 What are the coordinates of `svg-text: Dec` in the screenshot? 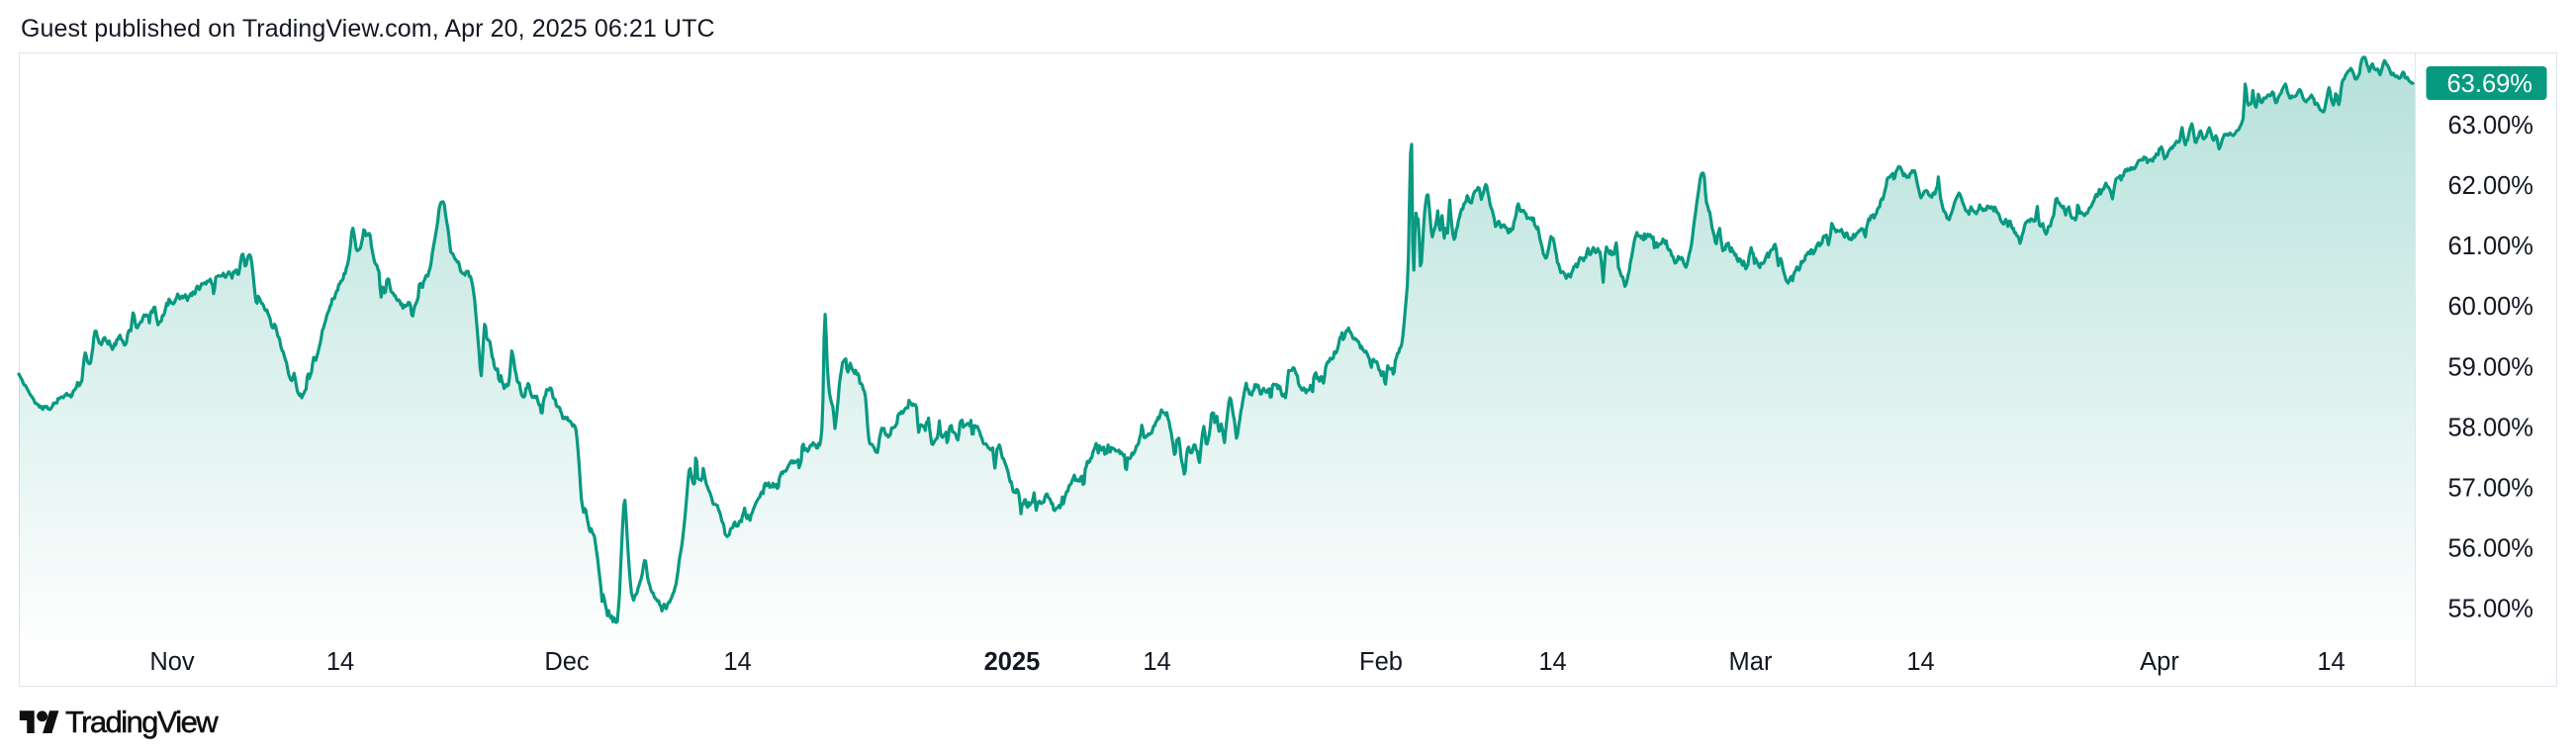 It's located at (567, 662).